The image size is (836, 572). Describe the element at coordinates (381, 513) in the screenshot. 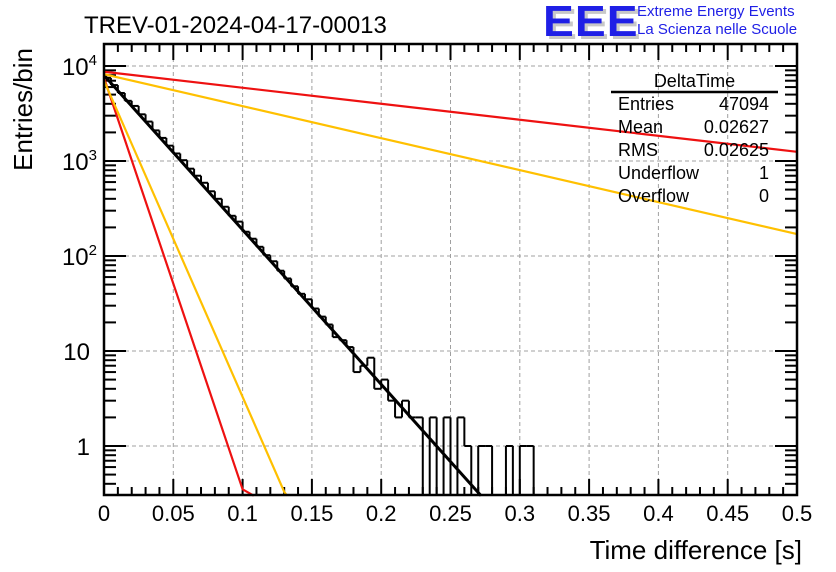

I see `x-tick-label: 0.2` at that location.